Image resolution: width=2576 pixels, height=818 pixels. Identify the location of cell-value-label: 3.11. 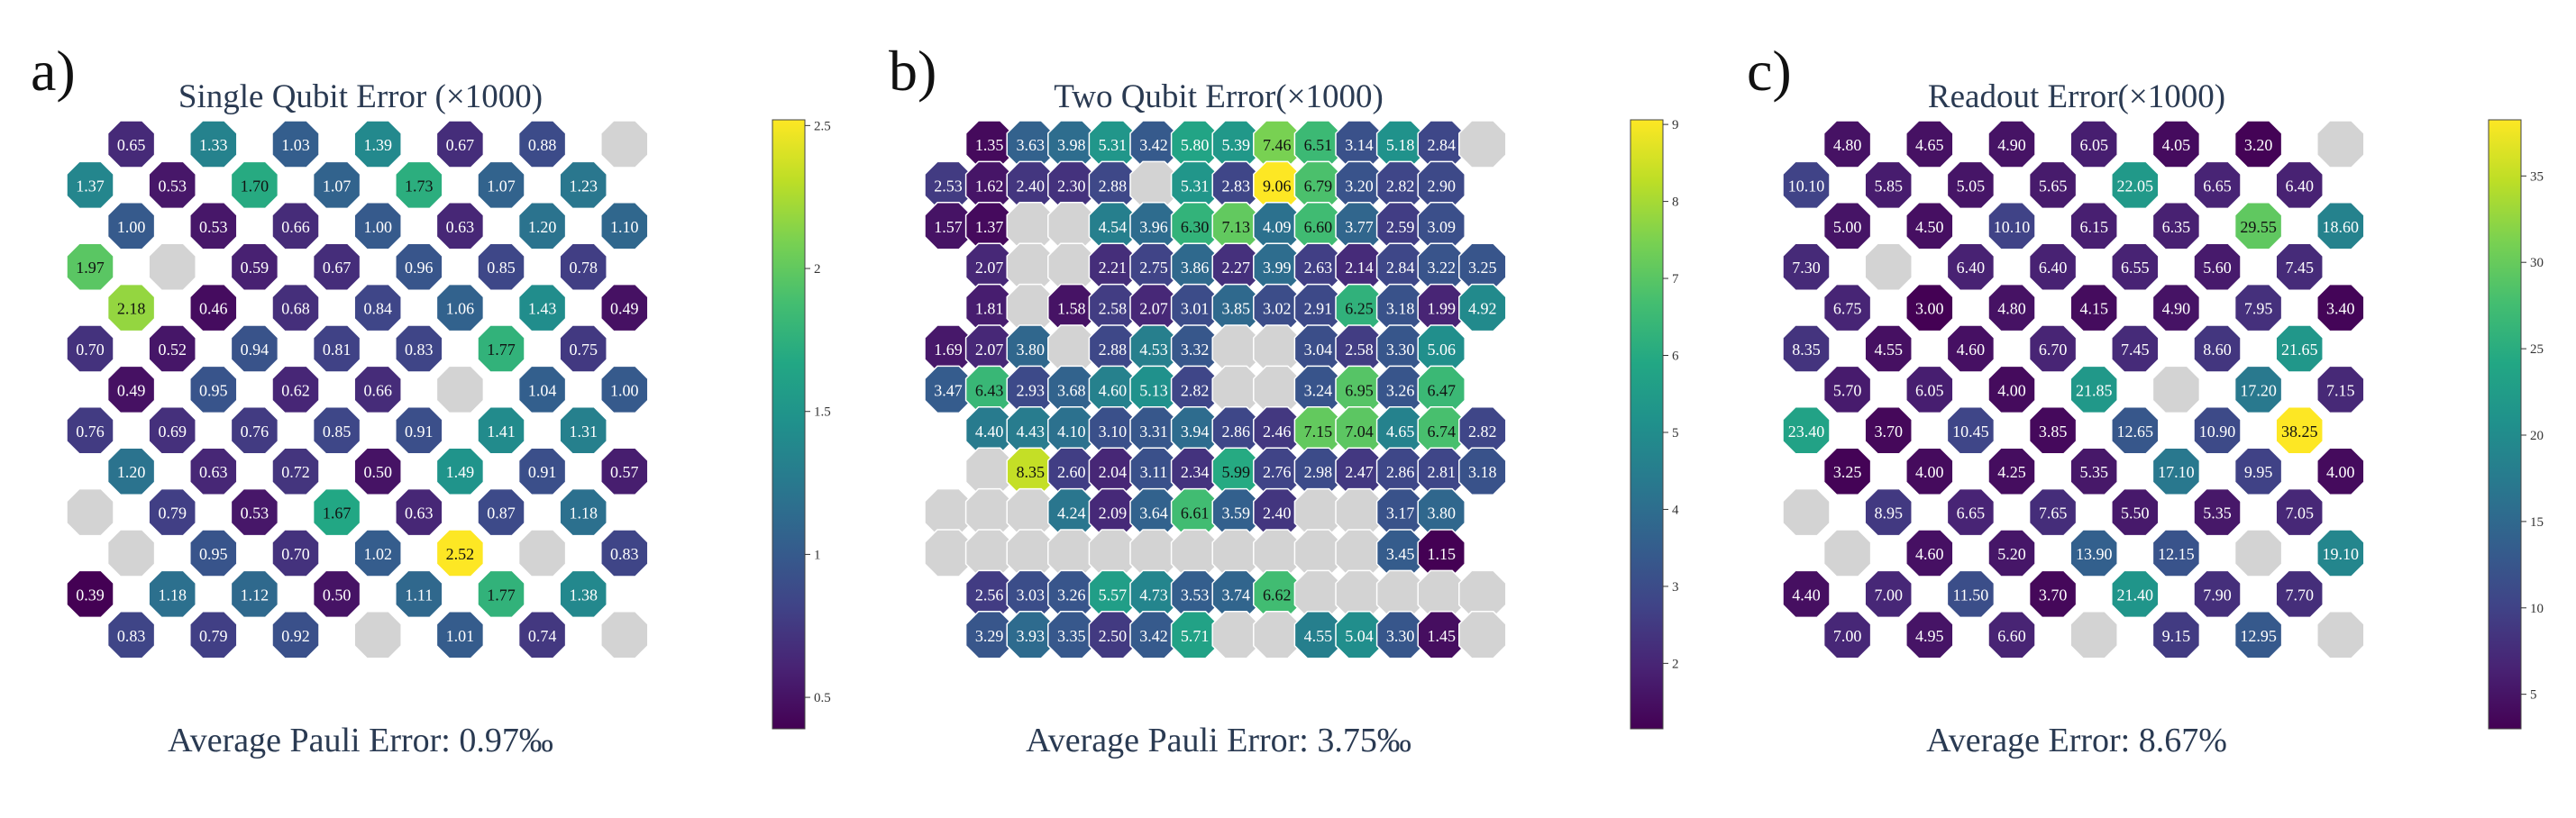
(1154, 472).